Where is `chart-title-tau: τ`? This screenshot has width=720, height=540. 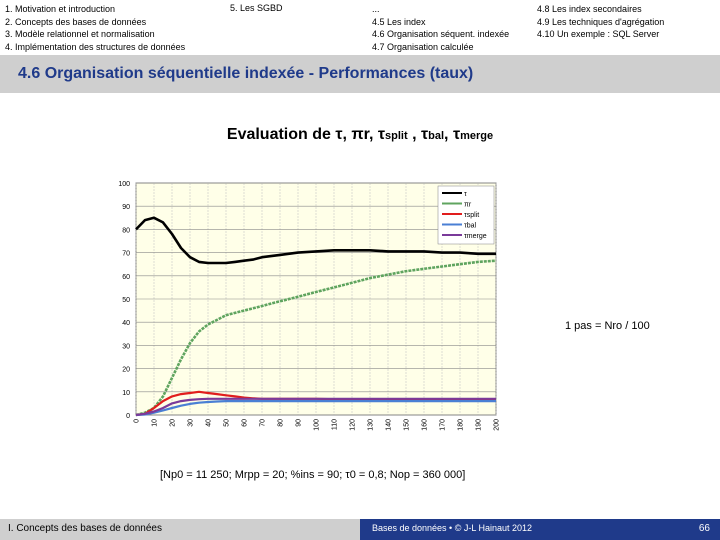
chart-title-tau: τ is located at coordinates (339, 134).